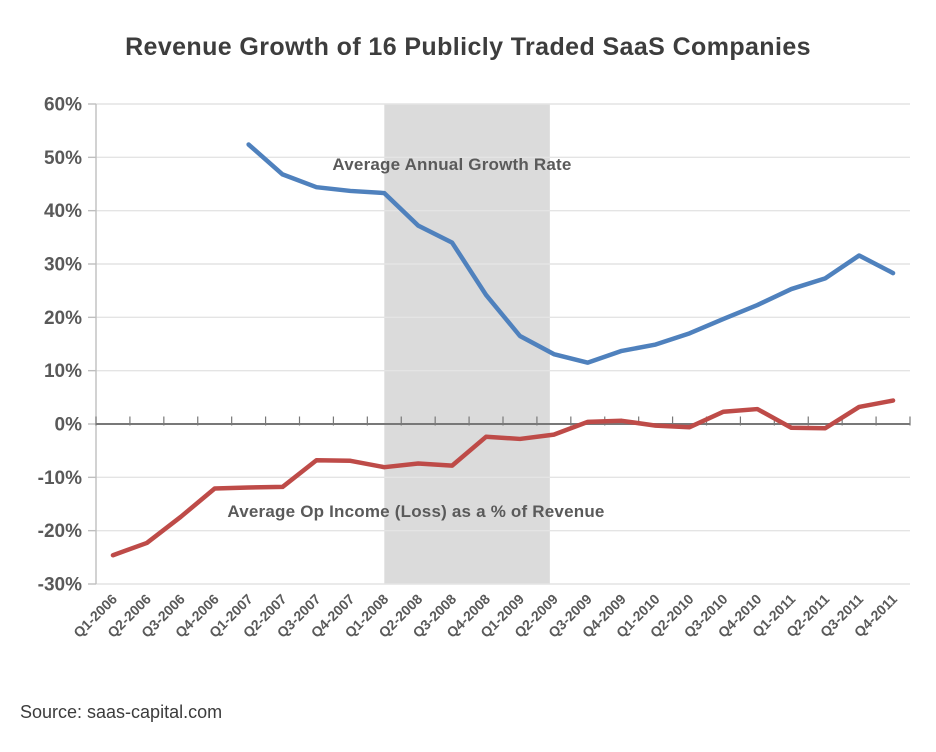 Image resolution: width=936 pixels, height=752 pixels. I want to click on y-tick-label: -10%, so click(60, 478).